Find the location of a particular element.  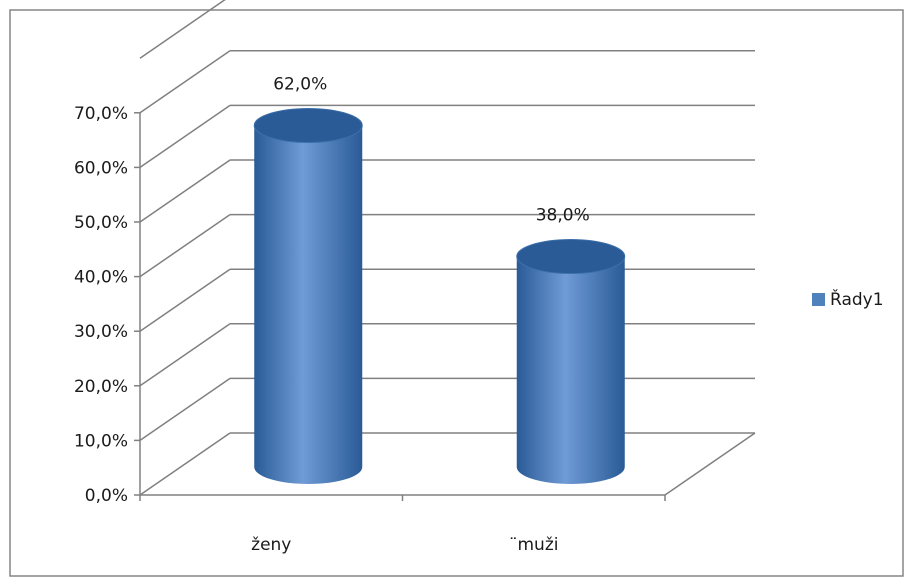

y-tick-label: 40,0% is located at coordinates (101, 278).